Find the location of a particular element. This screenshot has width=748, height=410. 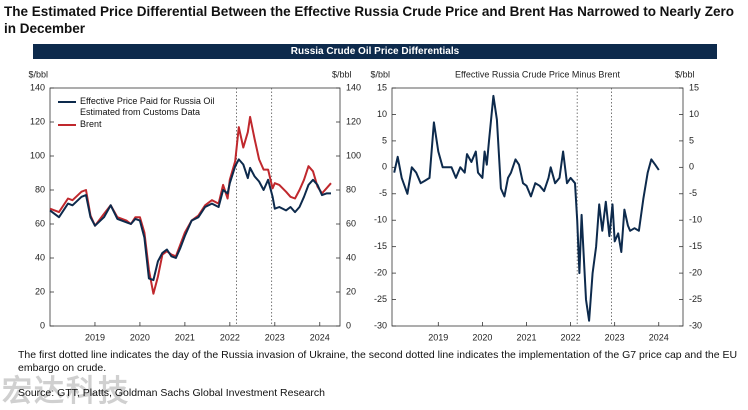

legend-label: Brent is located at coordinates (91, 124).